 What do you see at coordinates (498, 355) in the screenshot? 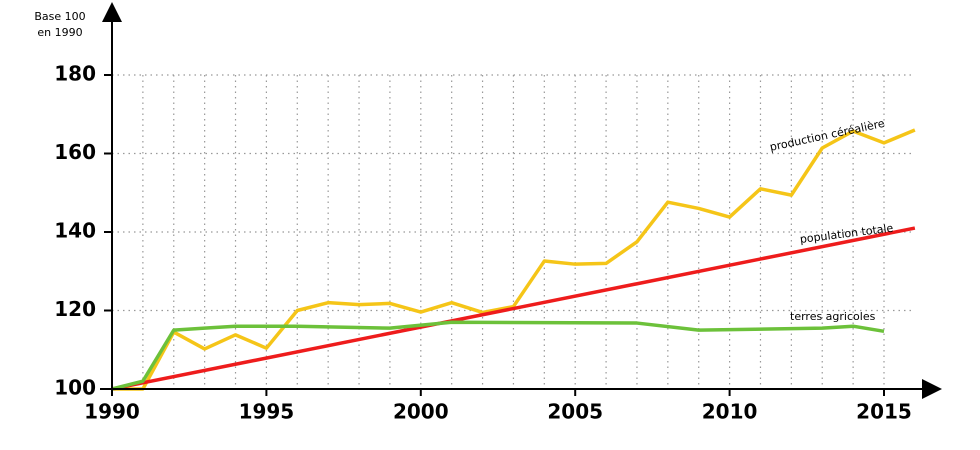
I see `series-line` at bounding box center [498, 355].